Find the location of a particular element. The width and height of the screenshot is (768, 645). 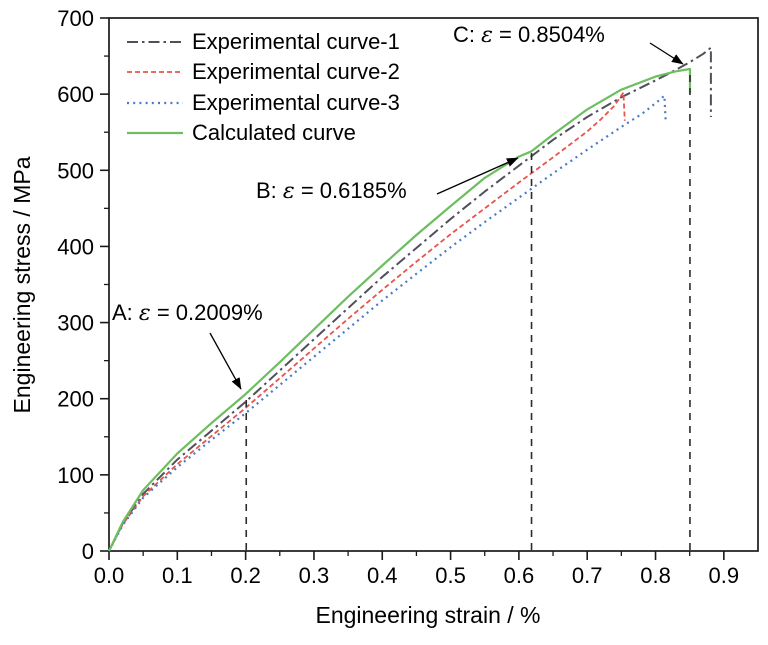

legend-item-experimental-curve-3: Experimental curve-3 is located at coordinates (263, 102).